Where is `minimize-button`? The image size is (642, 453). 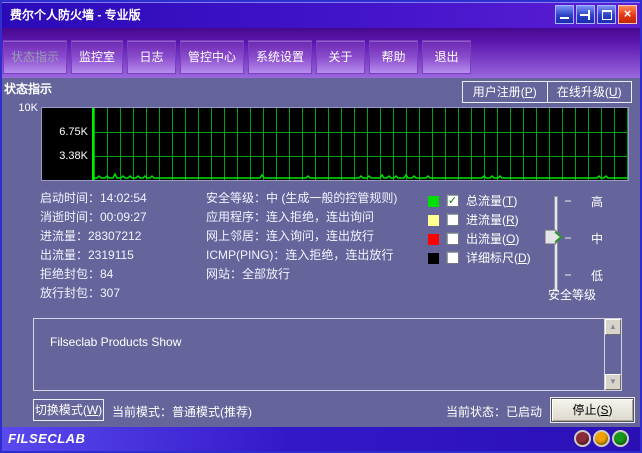
minimize-button is located at coordinates (564, 14).